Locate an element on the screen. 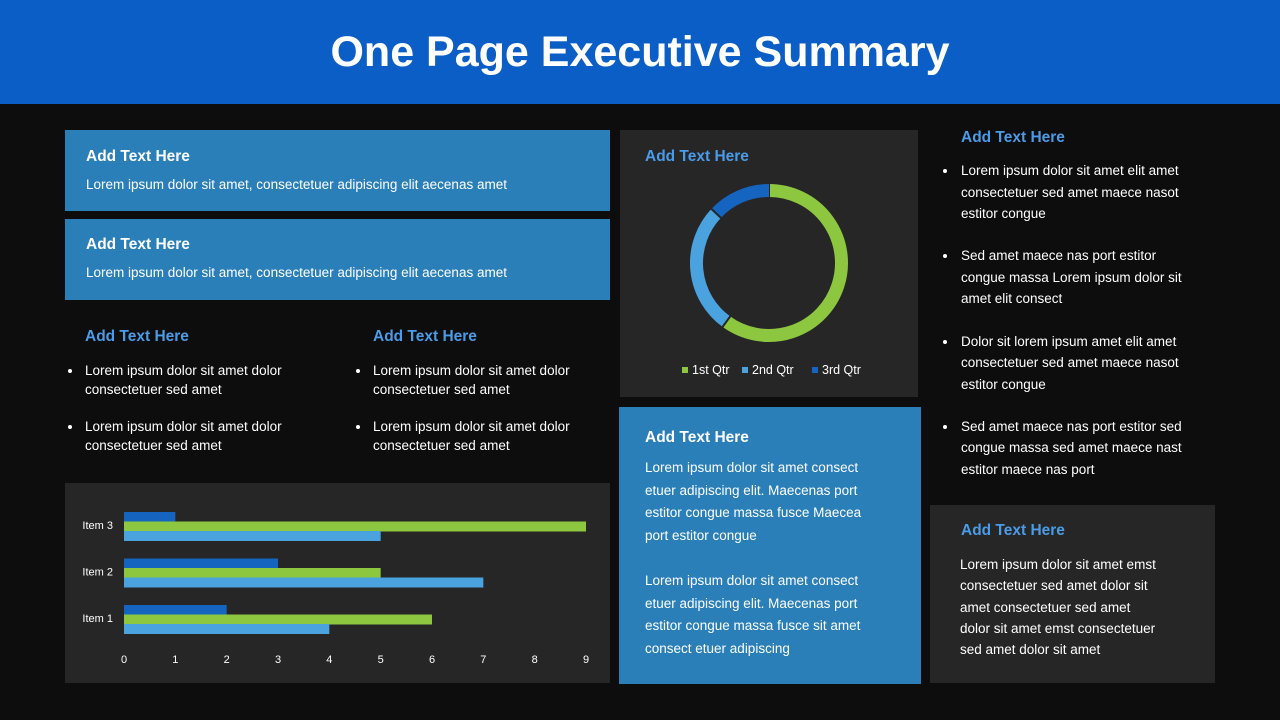 The image size is (1280, 720). x-tick-label: 9 is located at coordinates (586, 660).